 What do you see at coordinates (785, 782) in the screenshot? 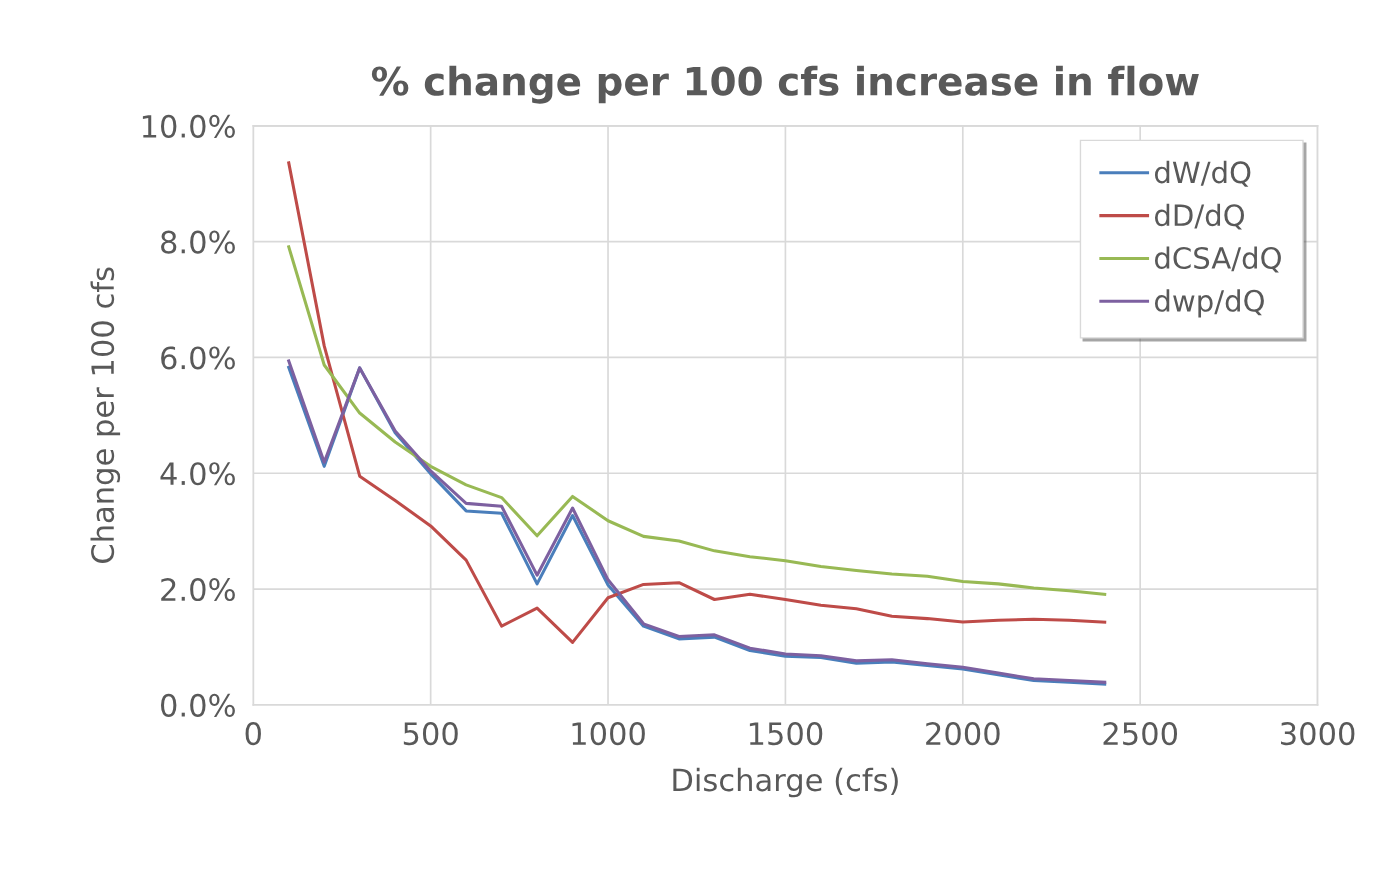
I see `x-axis-title: Discharge (cfs)` at bounding box center [785, 782].